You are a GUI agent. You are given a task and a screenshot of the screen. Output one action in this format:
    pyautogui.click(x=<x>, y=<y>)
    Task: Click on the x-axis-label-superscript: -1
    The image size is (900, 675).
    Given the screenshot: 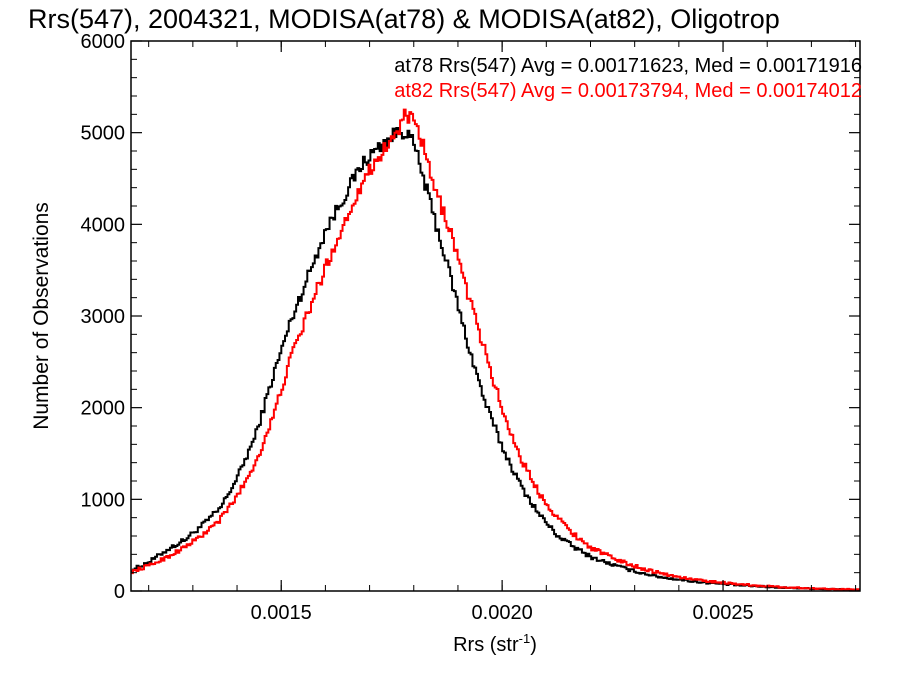 What is the action you would take?
    pyautogui.click(x=525, y=638)
    